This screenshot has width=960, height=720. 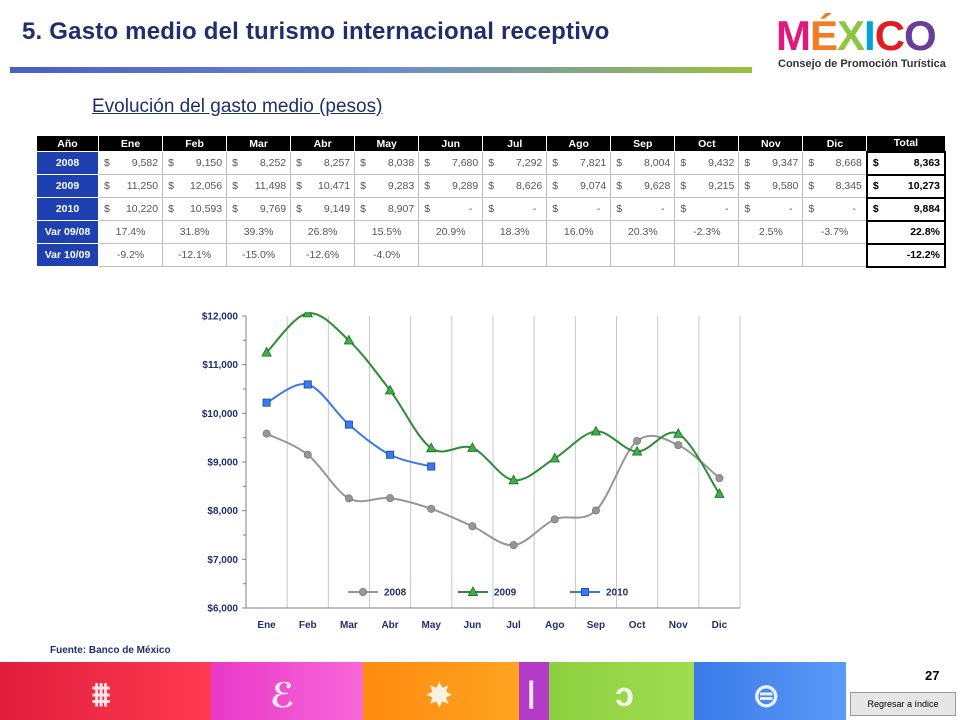 I want to click on column-header: Ago, so click(x=579, y=143).